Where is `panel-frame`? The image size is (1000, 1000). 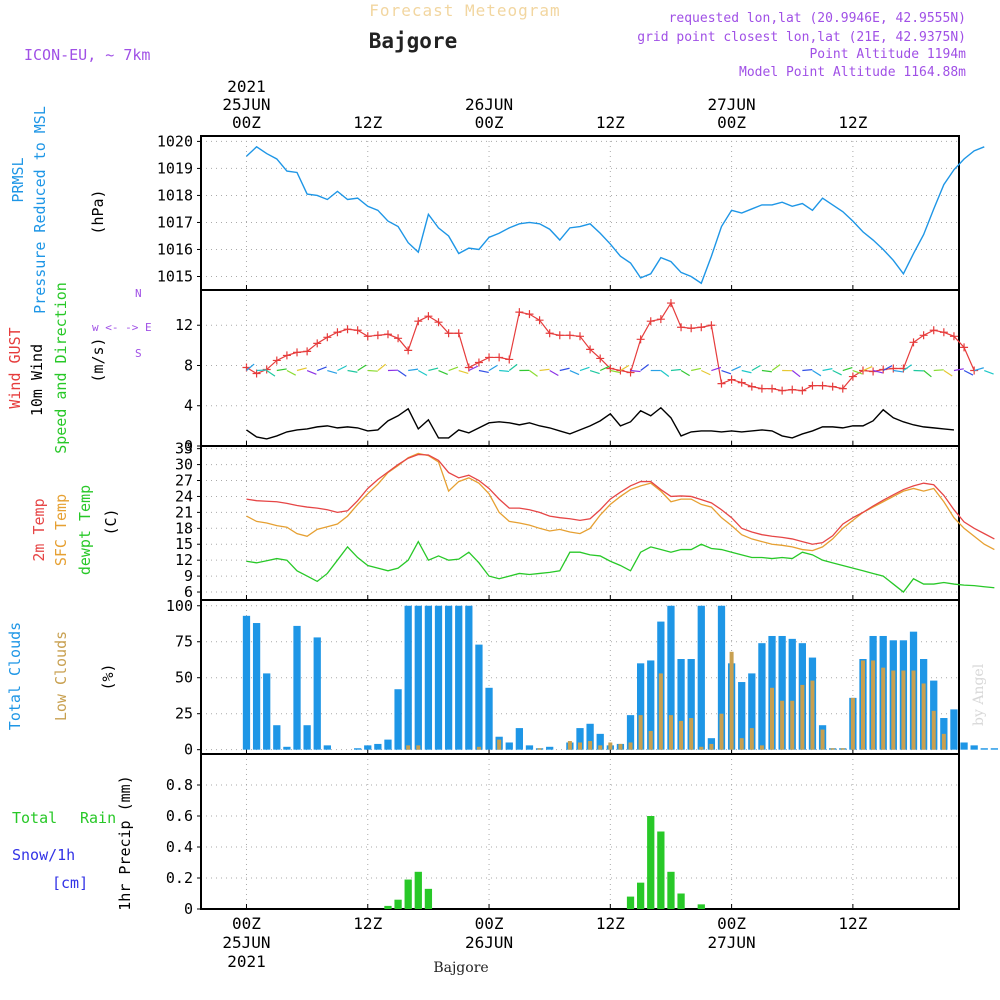
panel-frame is located at coordinates (580, 831).